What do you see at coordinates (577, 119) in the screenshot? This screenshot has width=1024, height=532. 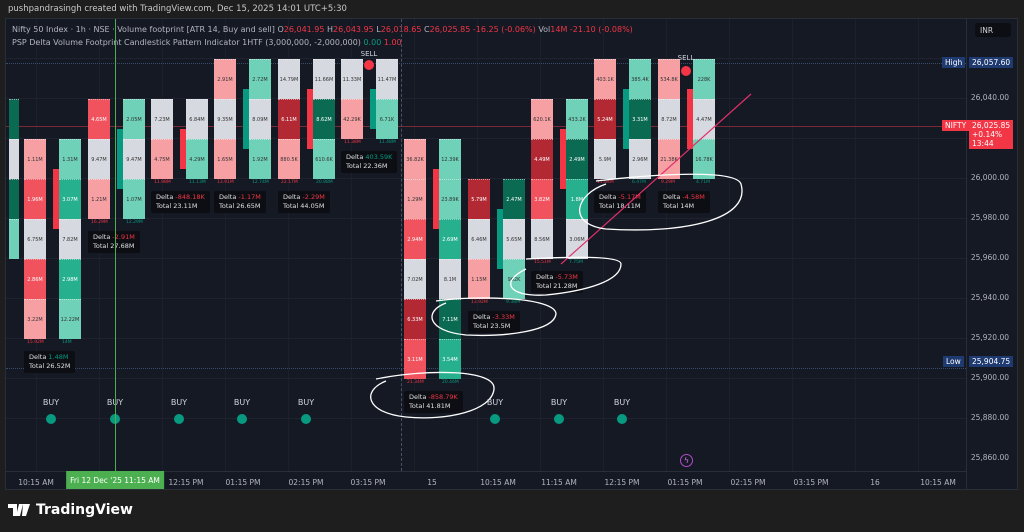 I see `buy-volume-cell: 433.2K` at bounding box center [577, 119].